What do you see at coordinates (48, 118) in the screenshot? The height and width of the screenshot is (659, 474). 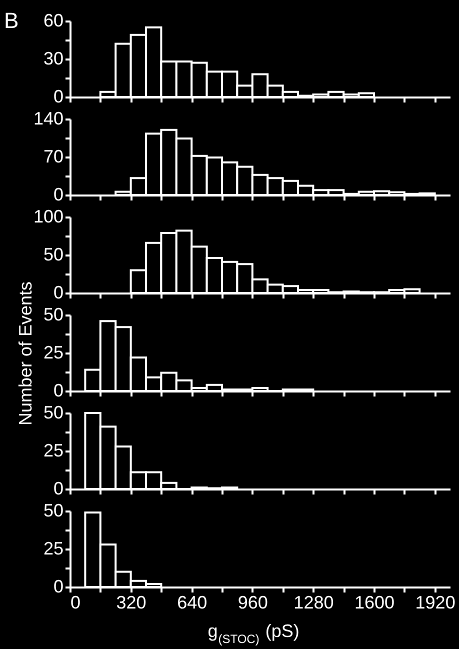 I see `y-tick-label: 140` at bounding box center [48, 118].